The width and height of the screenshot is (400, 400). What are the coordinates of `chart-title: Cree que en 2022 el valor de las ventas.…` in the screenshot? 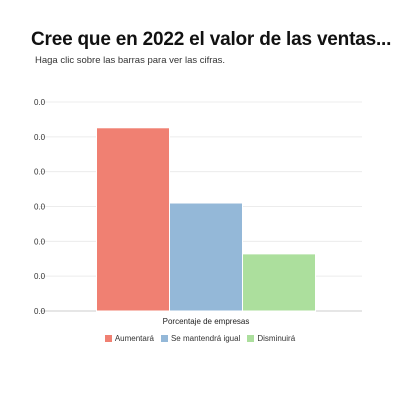 It's located at (211, 39).